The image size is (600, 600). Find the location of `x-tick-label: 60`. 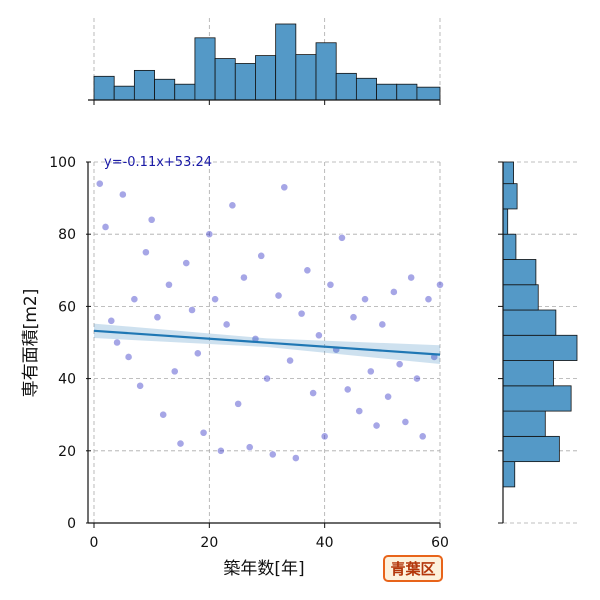

x-tick-label: 60 is located at coordinates (440, 543).